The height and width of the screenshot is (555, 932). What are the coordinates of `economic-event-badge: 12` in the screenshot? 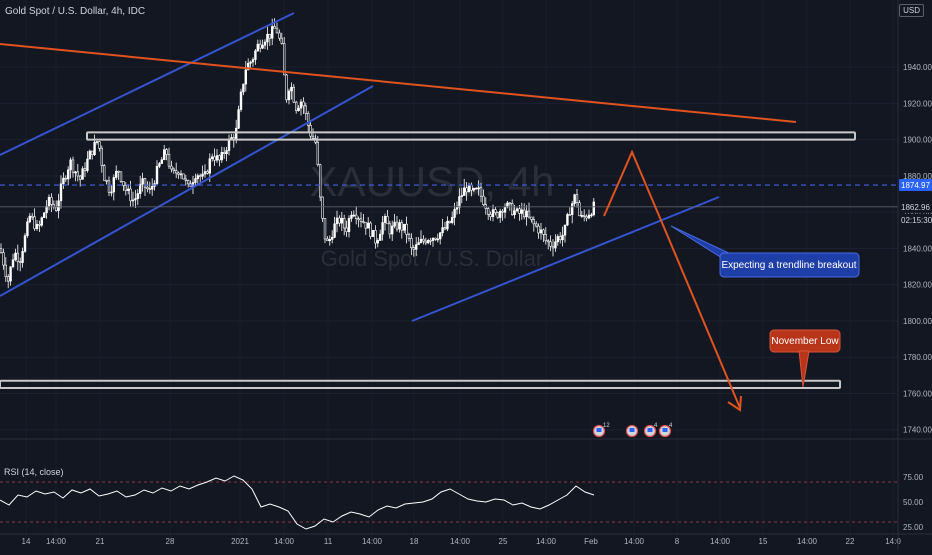 It's located at (601, 430).